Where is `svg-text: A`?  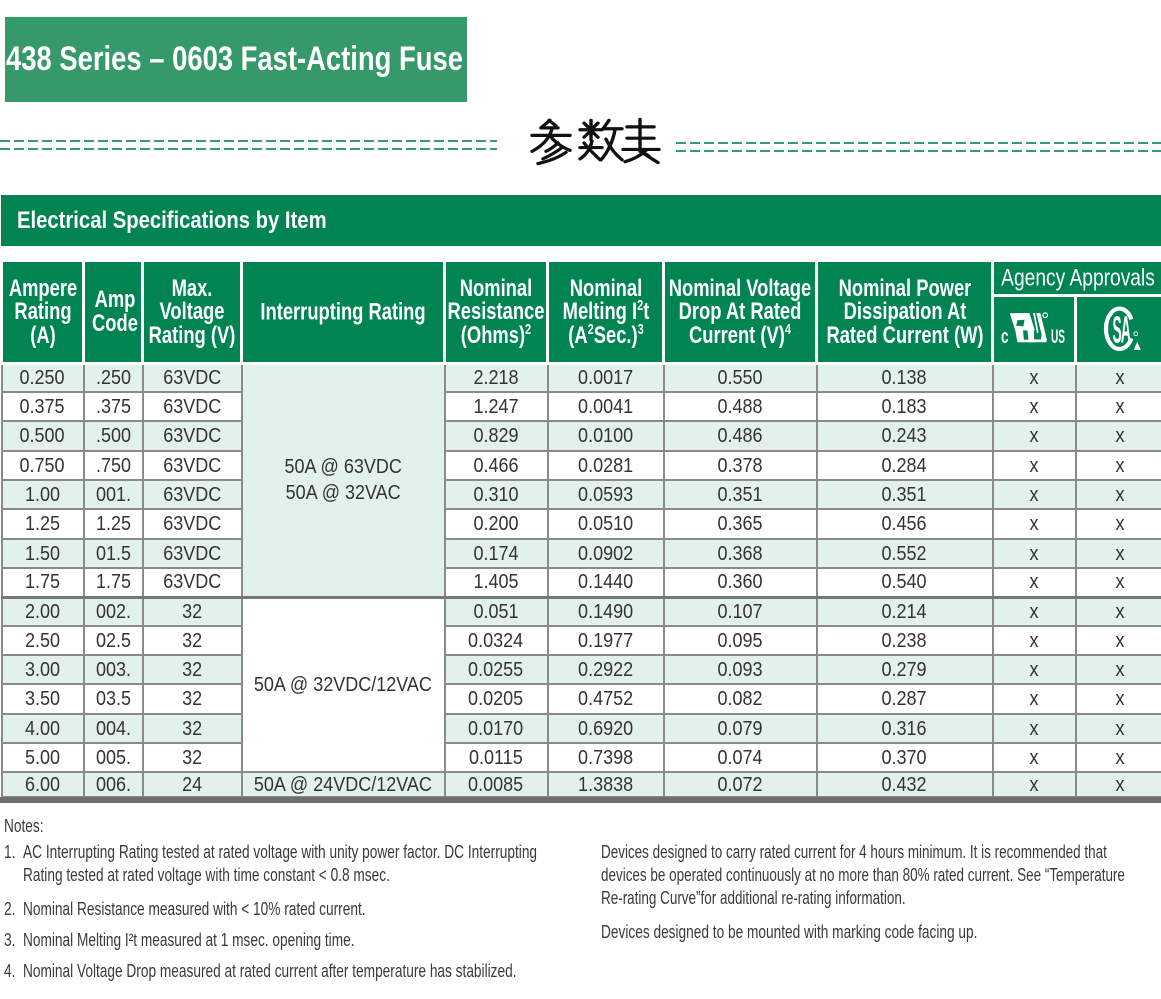 svg-text: A is located at coordinates (1125, 331).